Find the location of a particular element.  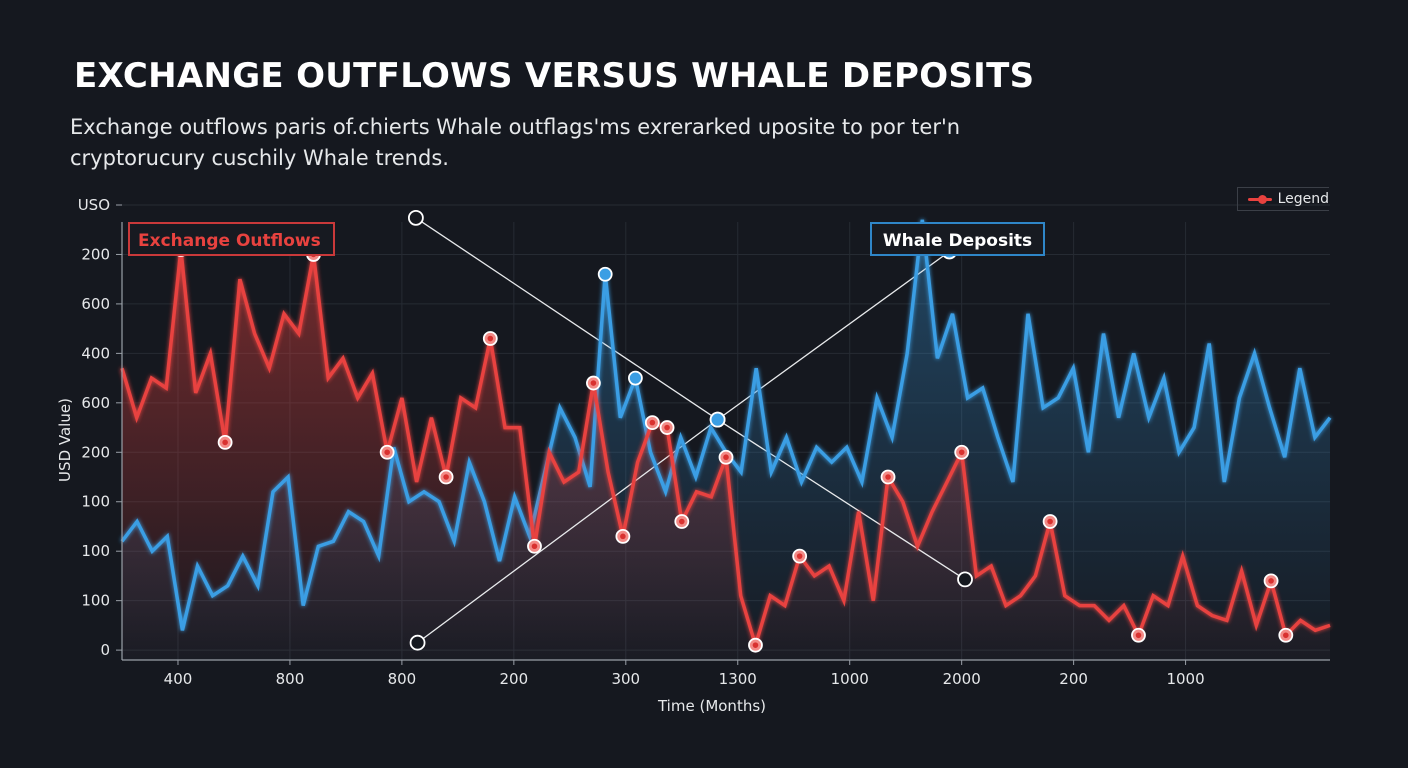

x-axis-title: Time (Months) is located at coordinates (711, 706).